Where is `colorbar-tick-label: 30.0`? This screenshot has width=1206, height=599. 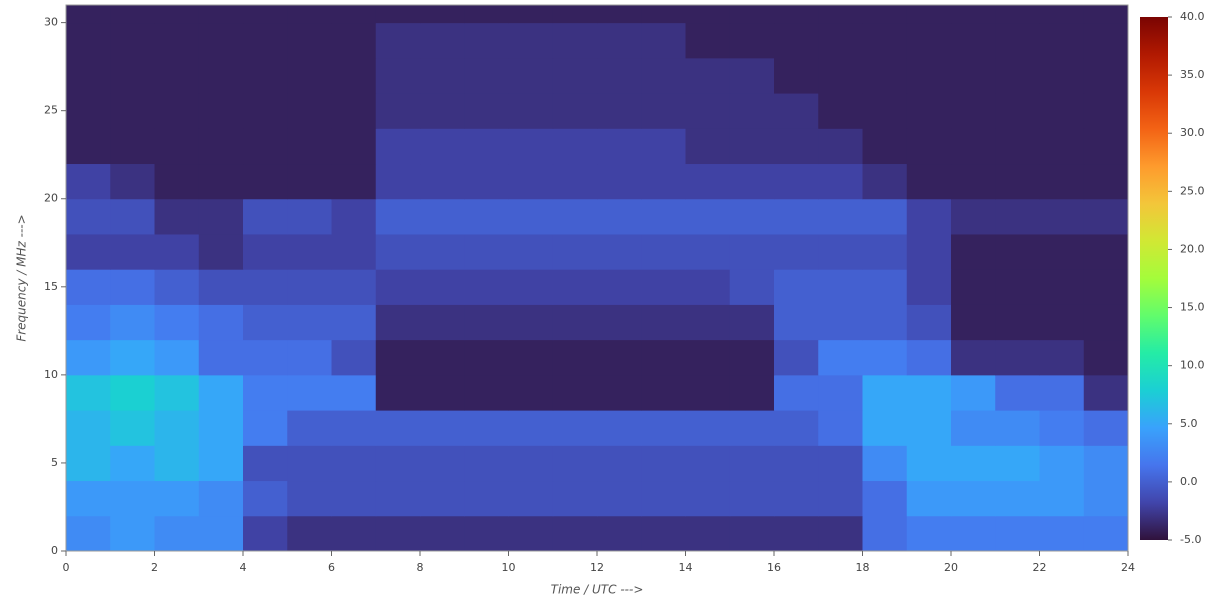 colorbar-tick-label: 30.0 is located at coordinates (1192, 132).